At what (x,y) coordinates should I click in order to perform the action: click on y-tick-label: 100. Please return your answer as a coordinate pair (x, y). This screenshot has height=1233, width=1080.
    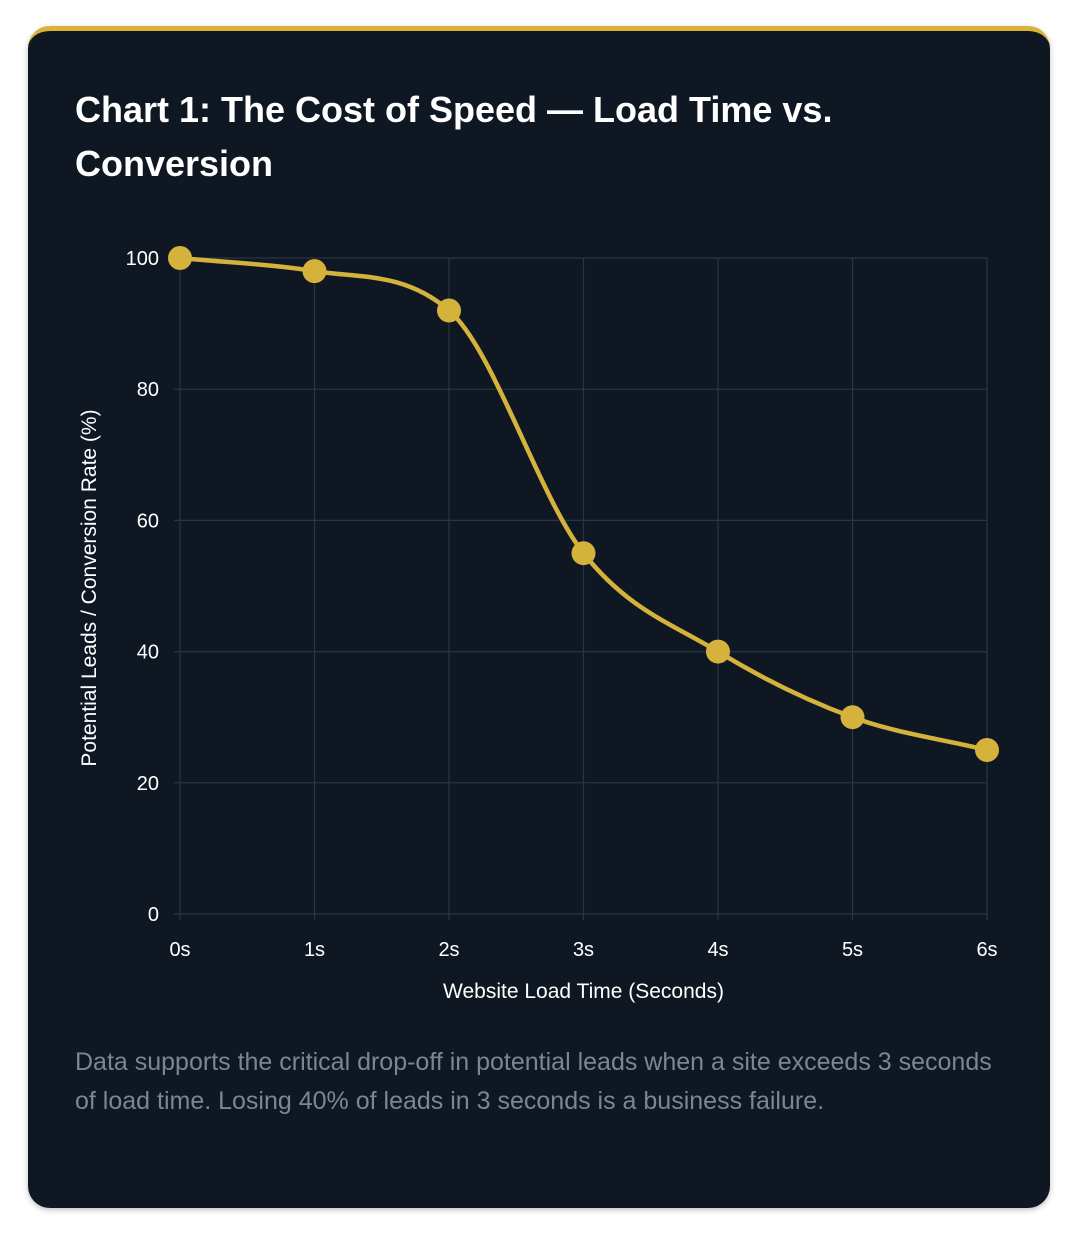
    Looking at the image, I should click on (142, 259).